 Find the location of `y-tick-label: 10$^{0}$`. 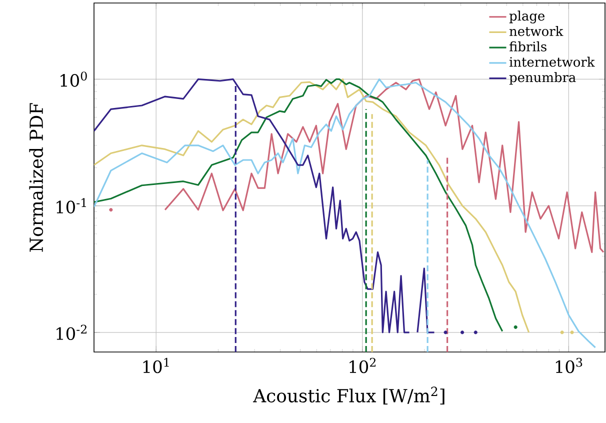

y-tick-label: 10$^{0}$ is located at coordinates (73, 79).